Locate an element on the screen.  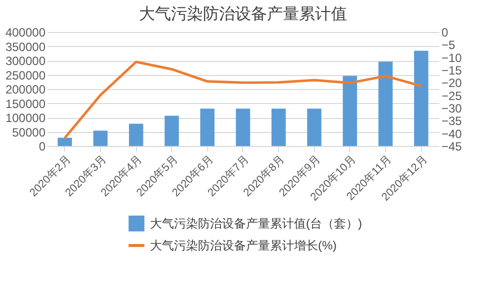
chart-title: 大气污染防治设备产量累计值 is located at coordinates (243, 14).